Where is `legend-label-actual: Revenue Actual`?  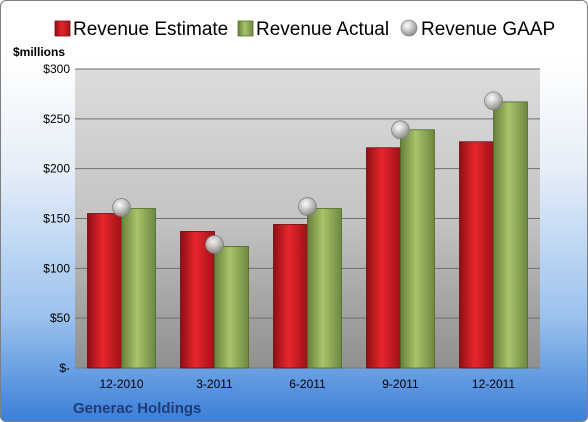
legend-label-actual: Revenue Actual is located at coordinates (322, 29).